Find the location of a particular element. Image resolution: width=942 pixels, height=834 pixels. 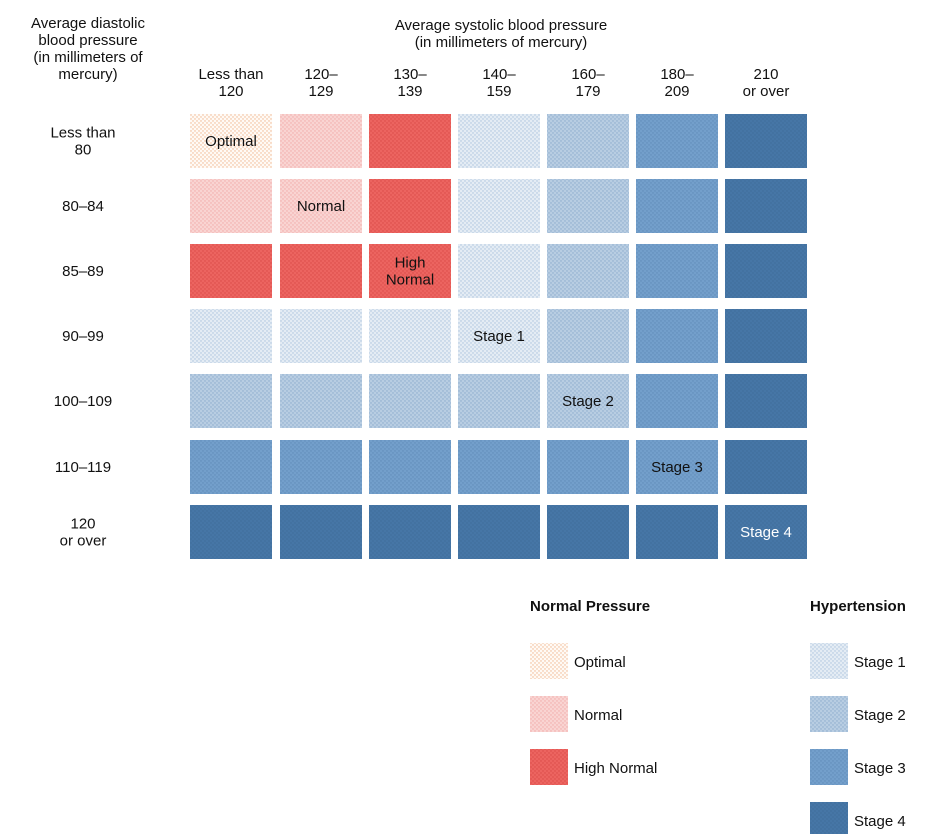

legend-swatch-normal is located at coordinates (549, 714).